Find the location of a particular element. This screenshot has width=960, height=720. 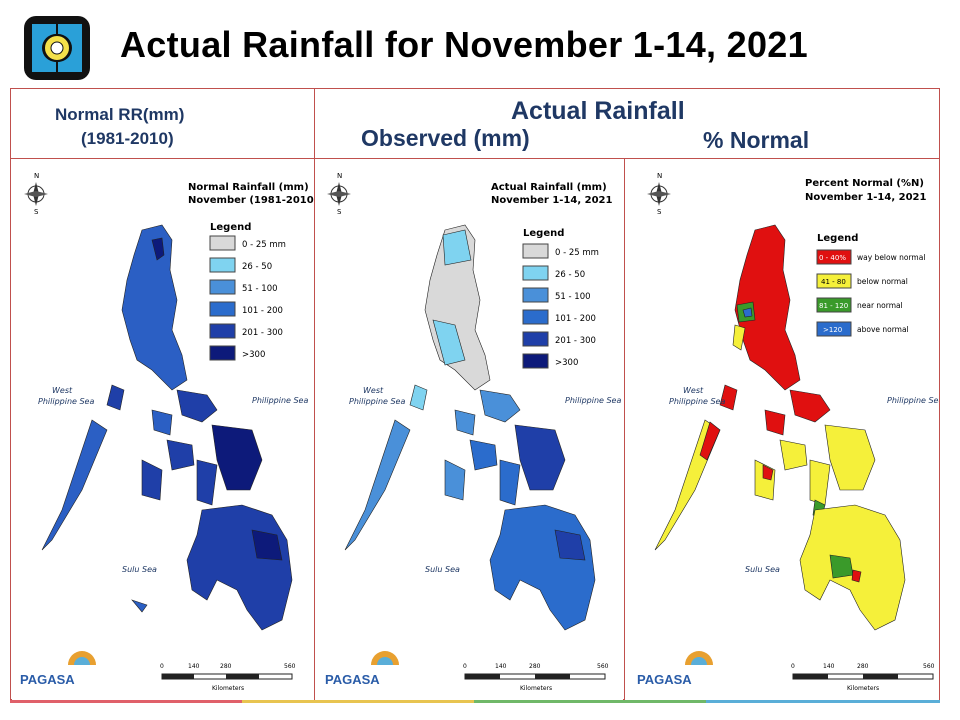

actual-header: Actual Rainfall is located at coordinates (598, 111).